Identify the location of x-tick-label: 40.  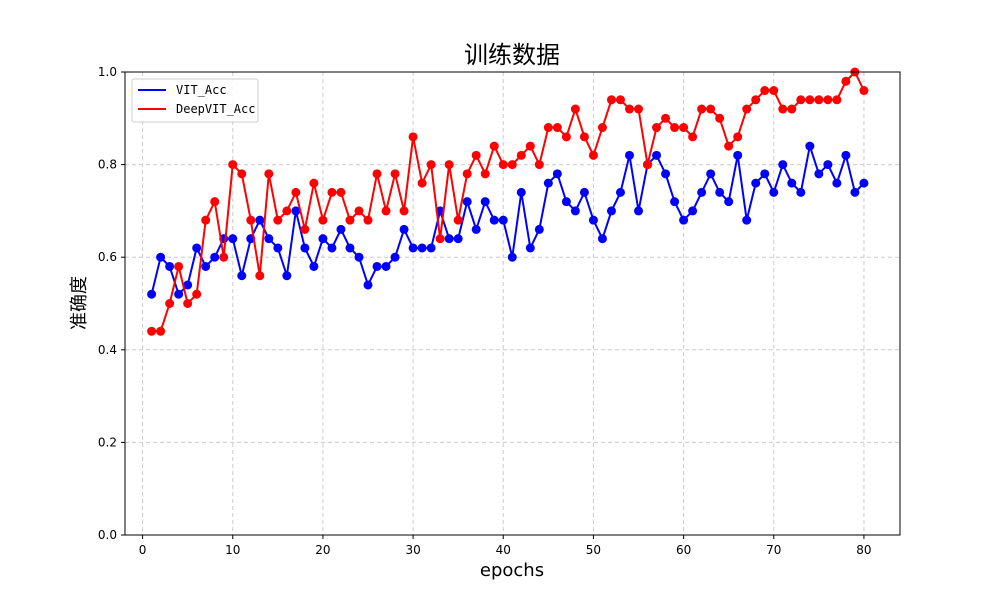
(503, 550).